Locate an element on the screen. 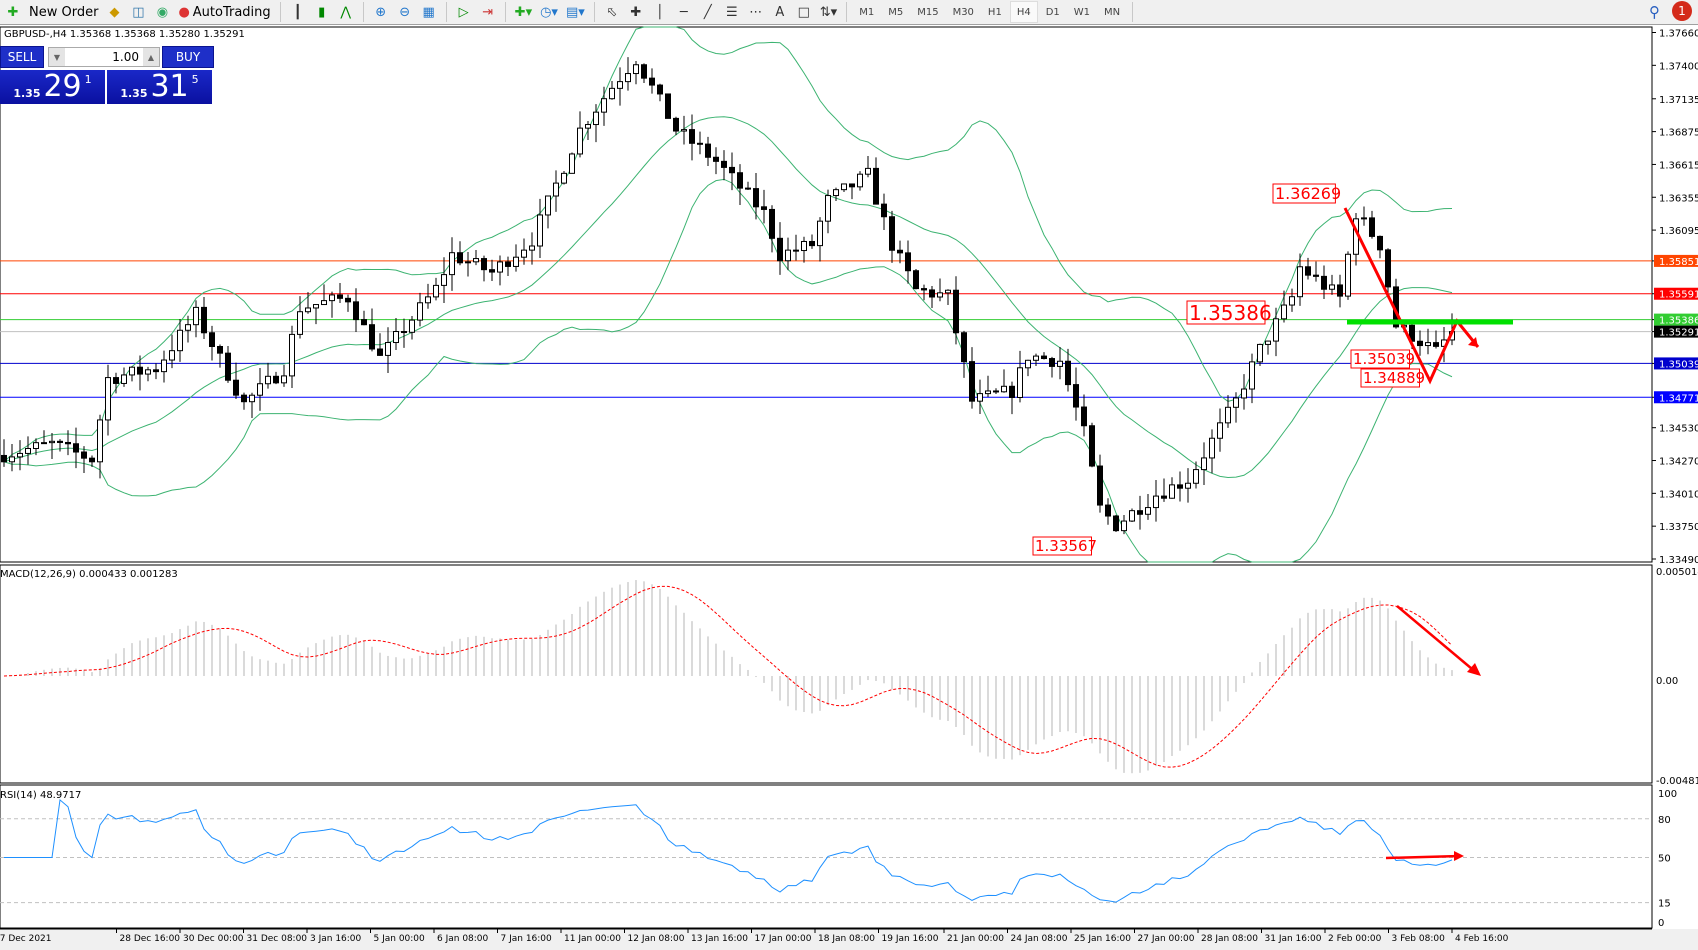  price-axis-label: 1.33490 is located at coordinates (1678, 560).